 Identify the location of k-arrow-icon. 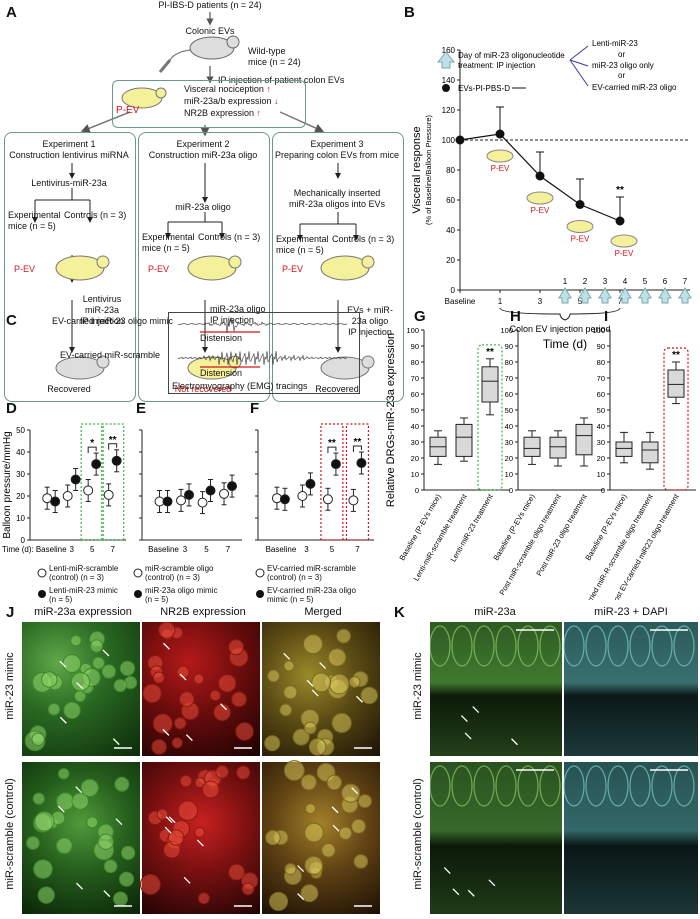
(447, 871).